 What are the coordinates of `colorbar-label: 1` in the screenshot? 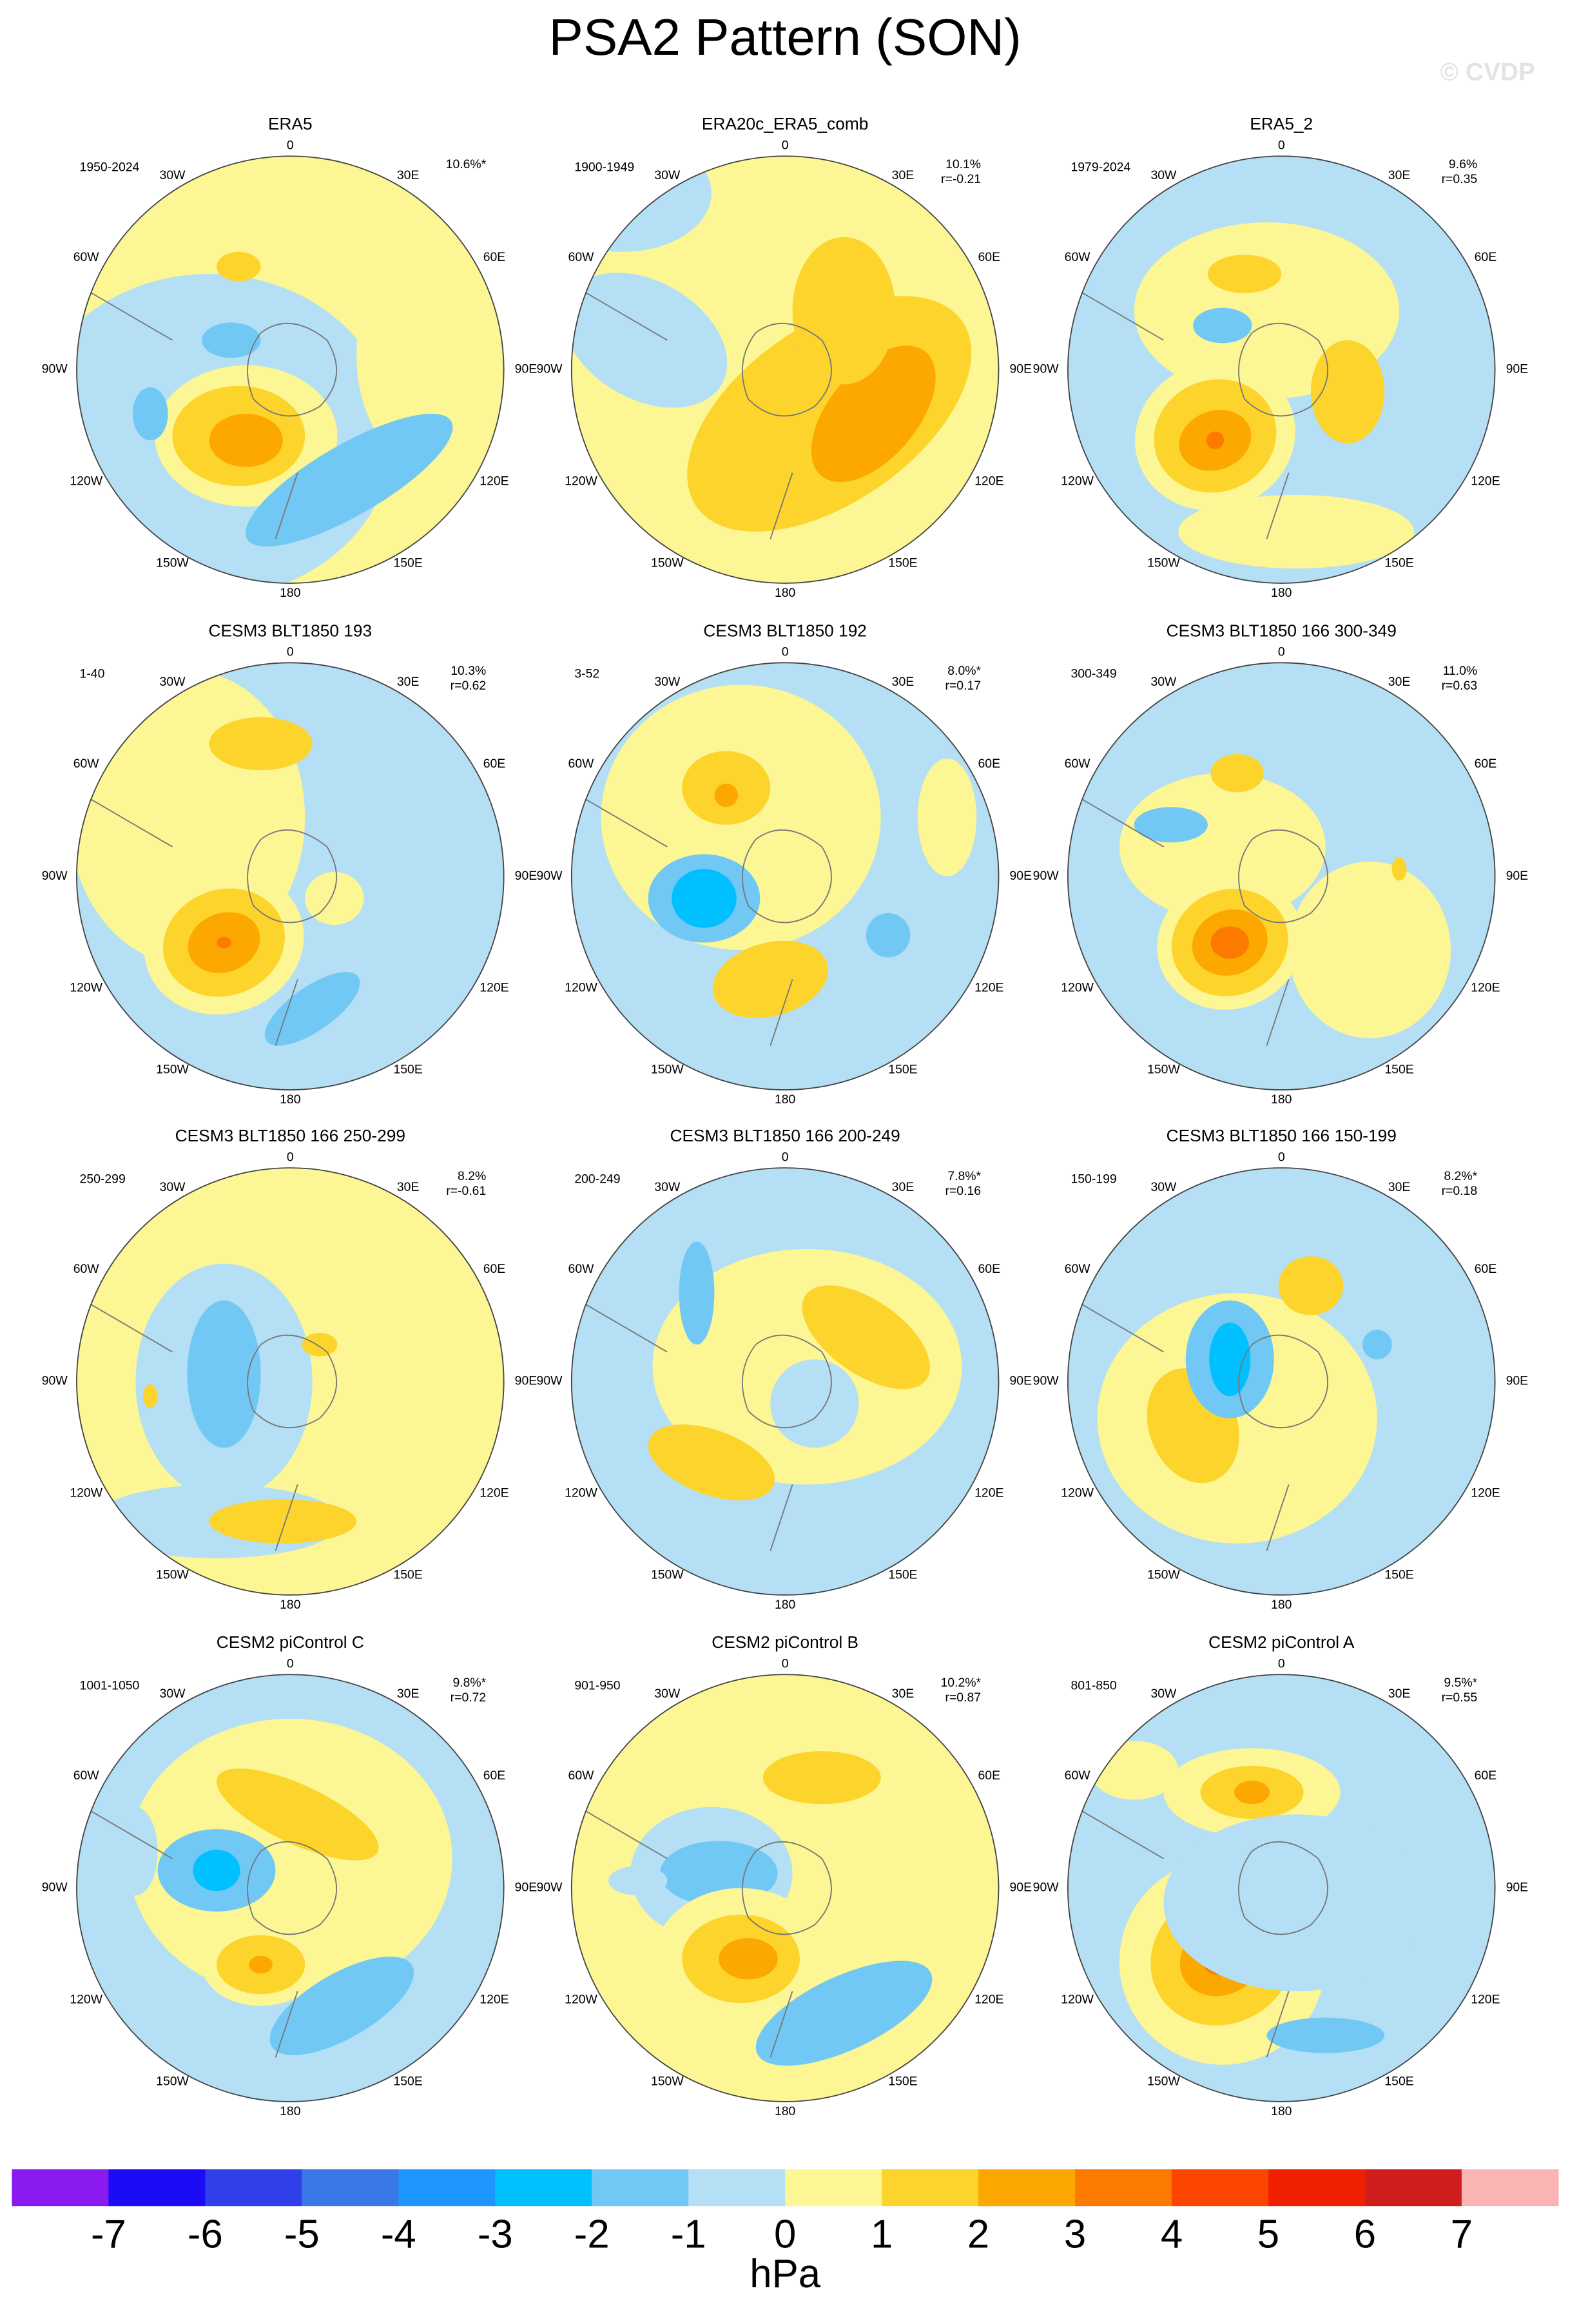 It's located at (882, 2234).